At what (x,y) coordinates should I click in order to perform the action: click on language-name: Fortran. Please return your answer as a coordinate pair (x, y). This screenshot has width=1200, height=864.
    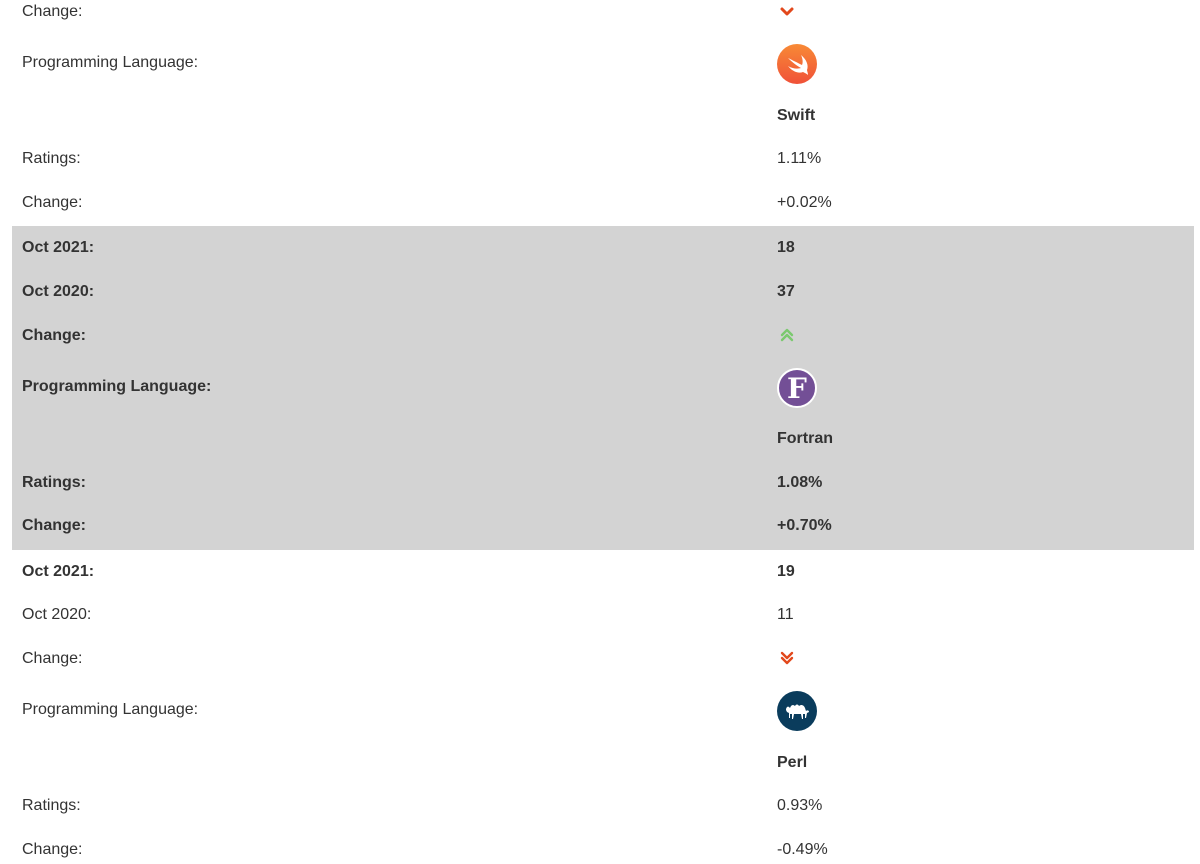
    Looking at the image, I should click on (805, 438).